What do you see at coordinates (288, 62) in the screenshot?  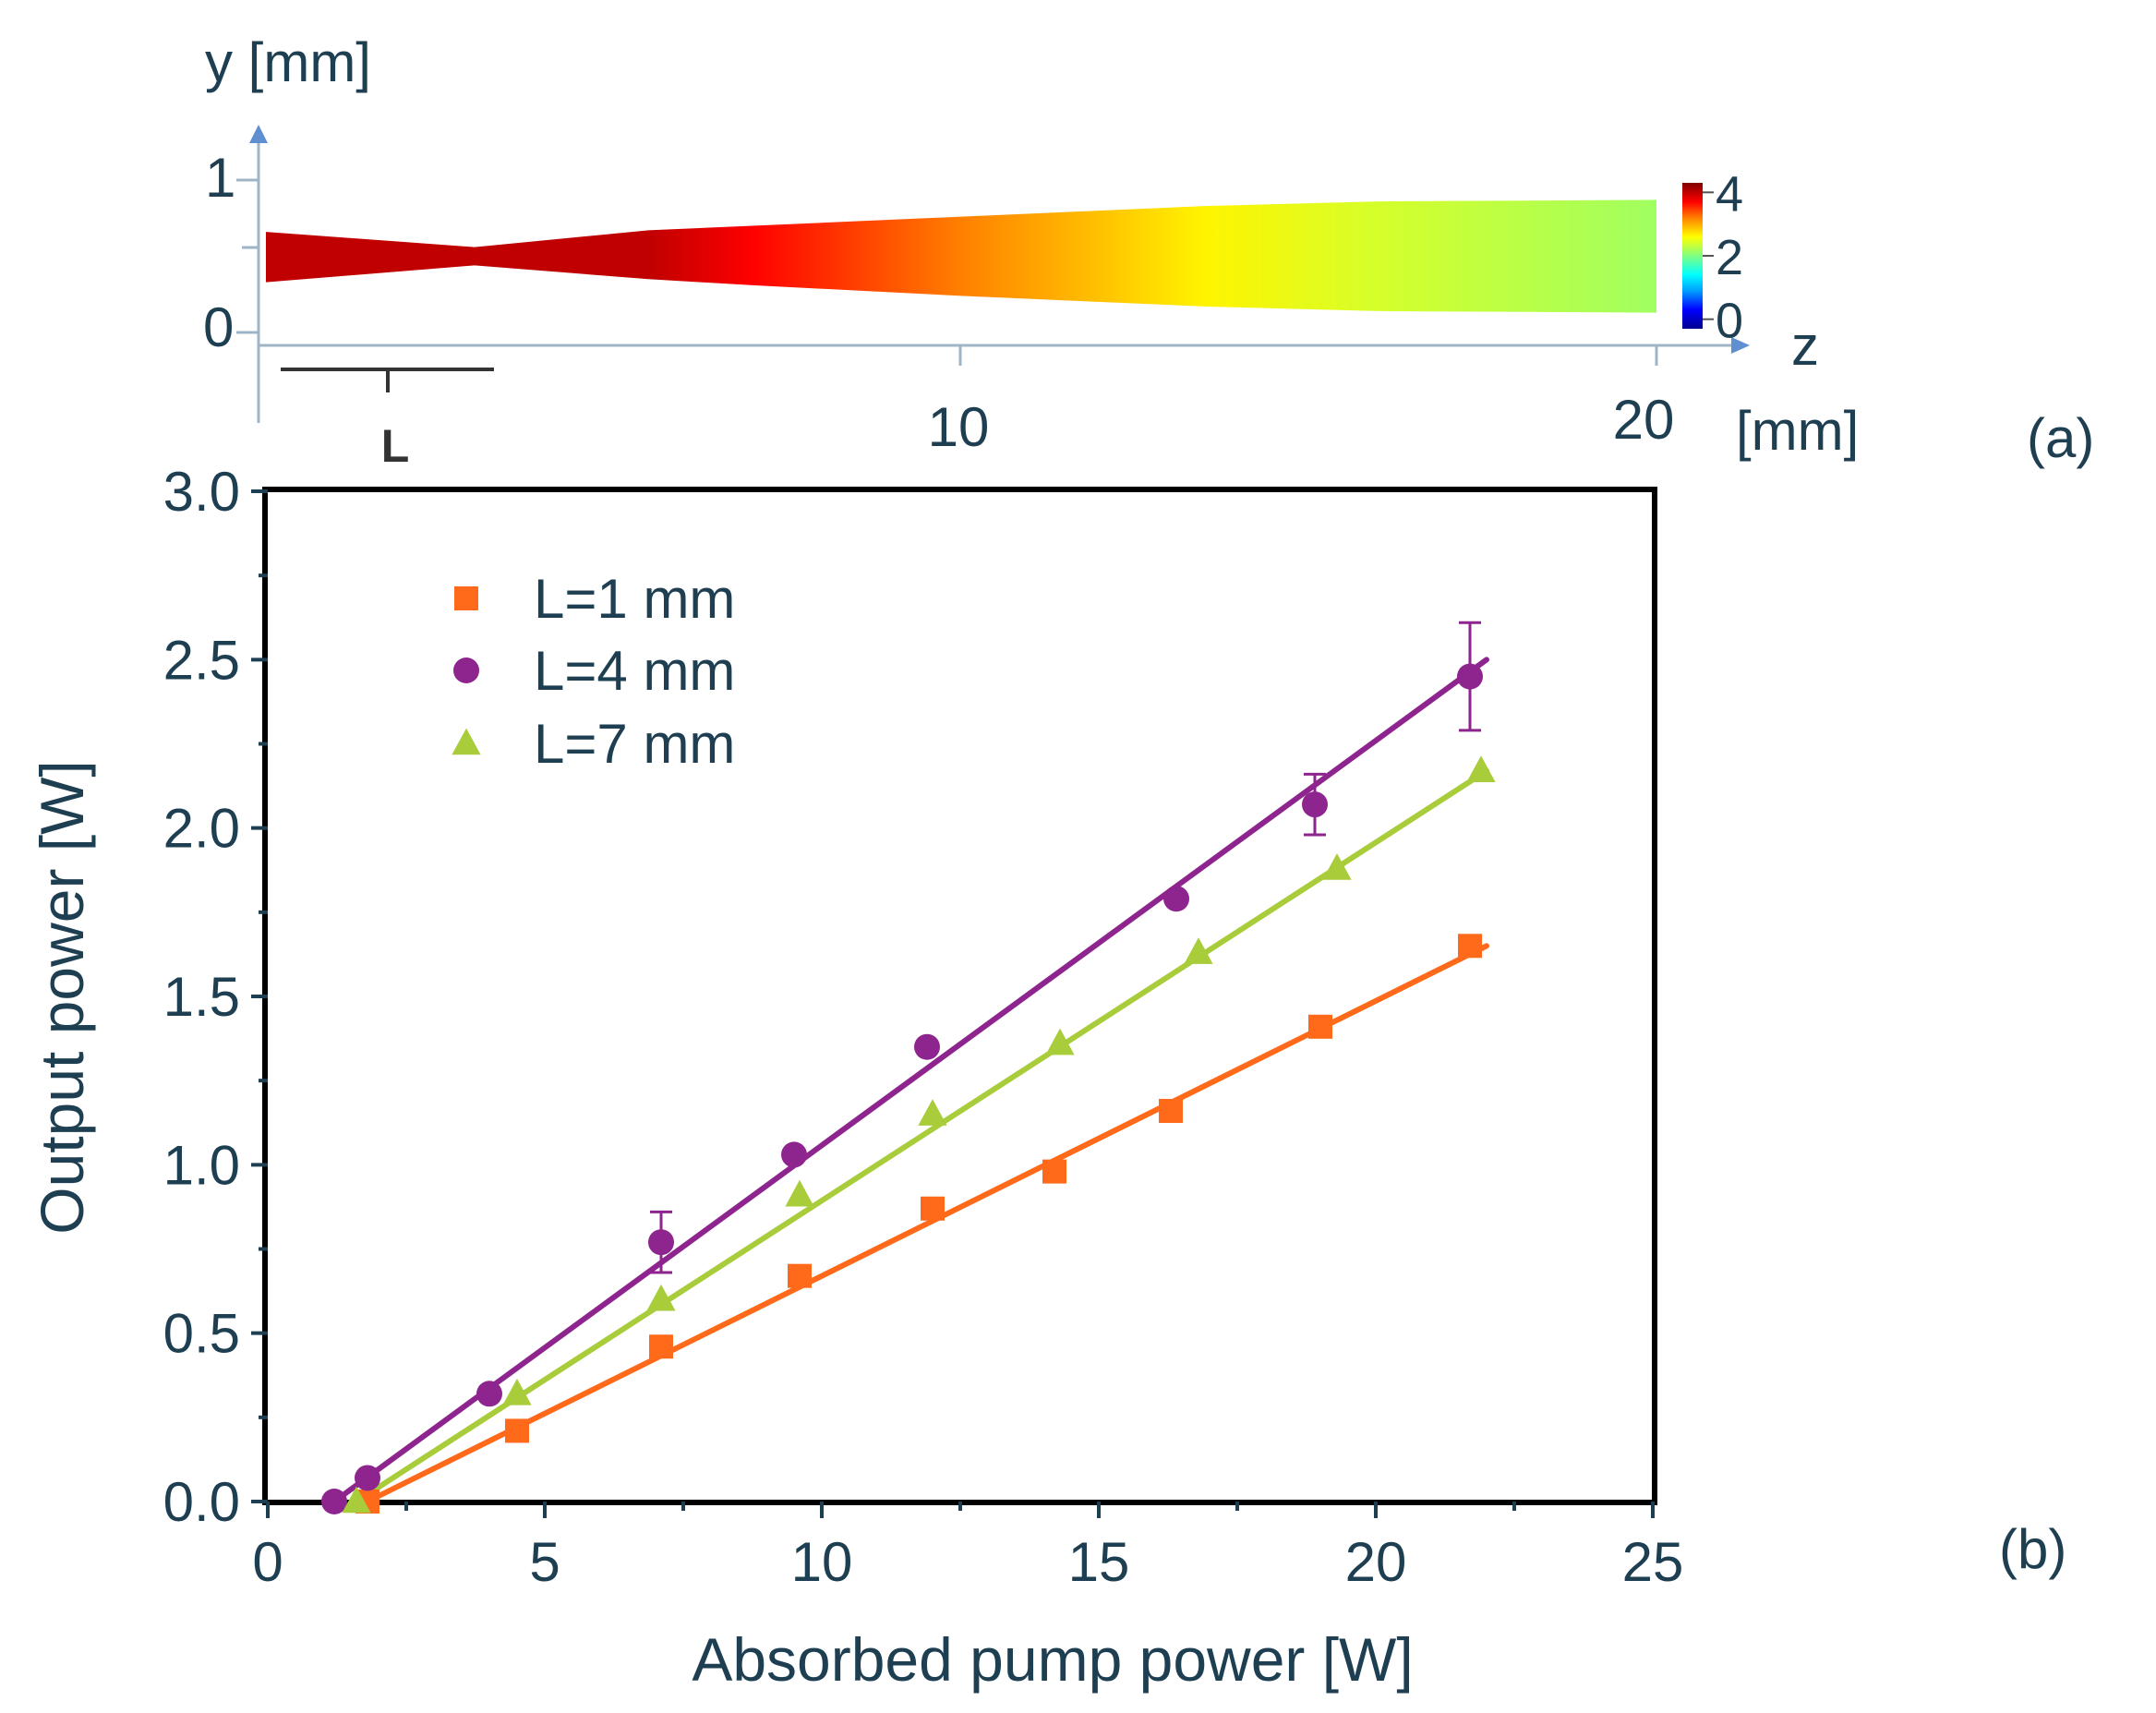 I see `panel-a-ylabel: y [mm]` at bounding box center [288, 62].